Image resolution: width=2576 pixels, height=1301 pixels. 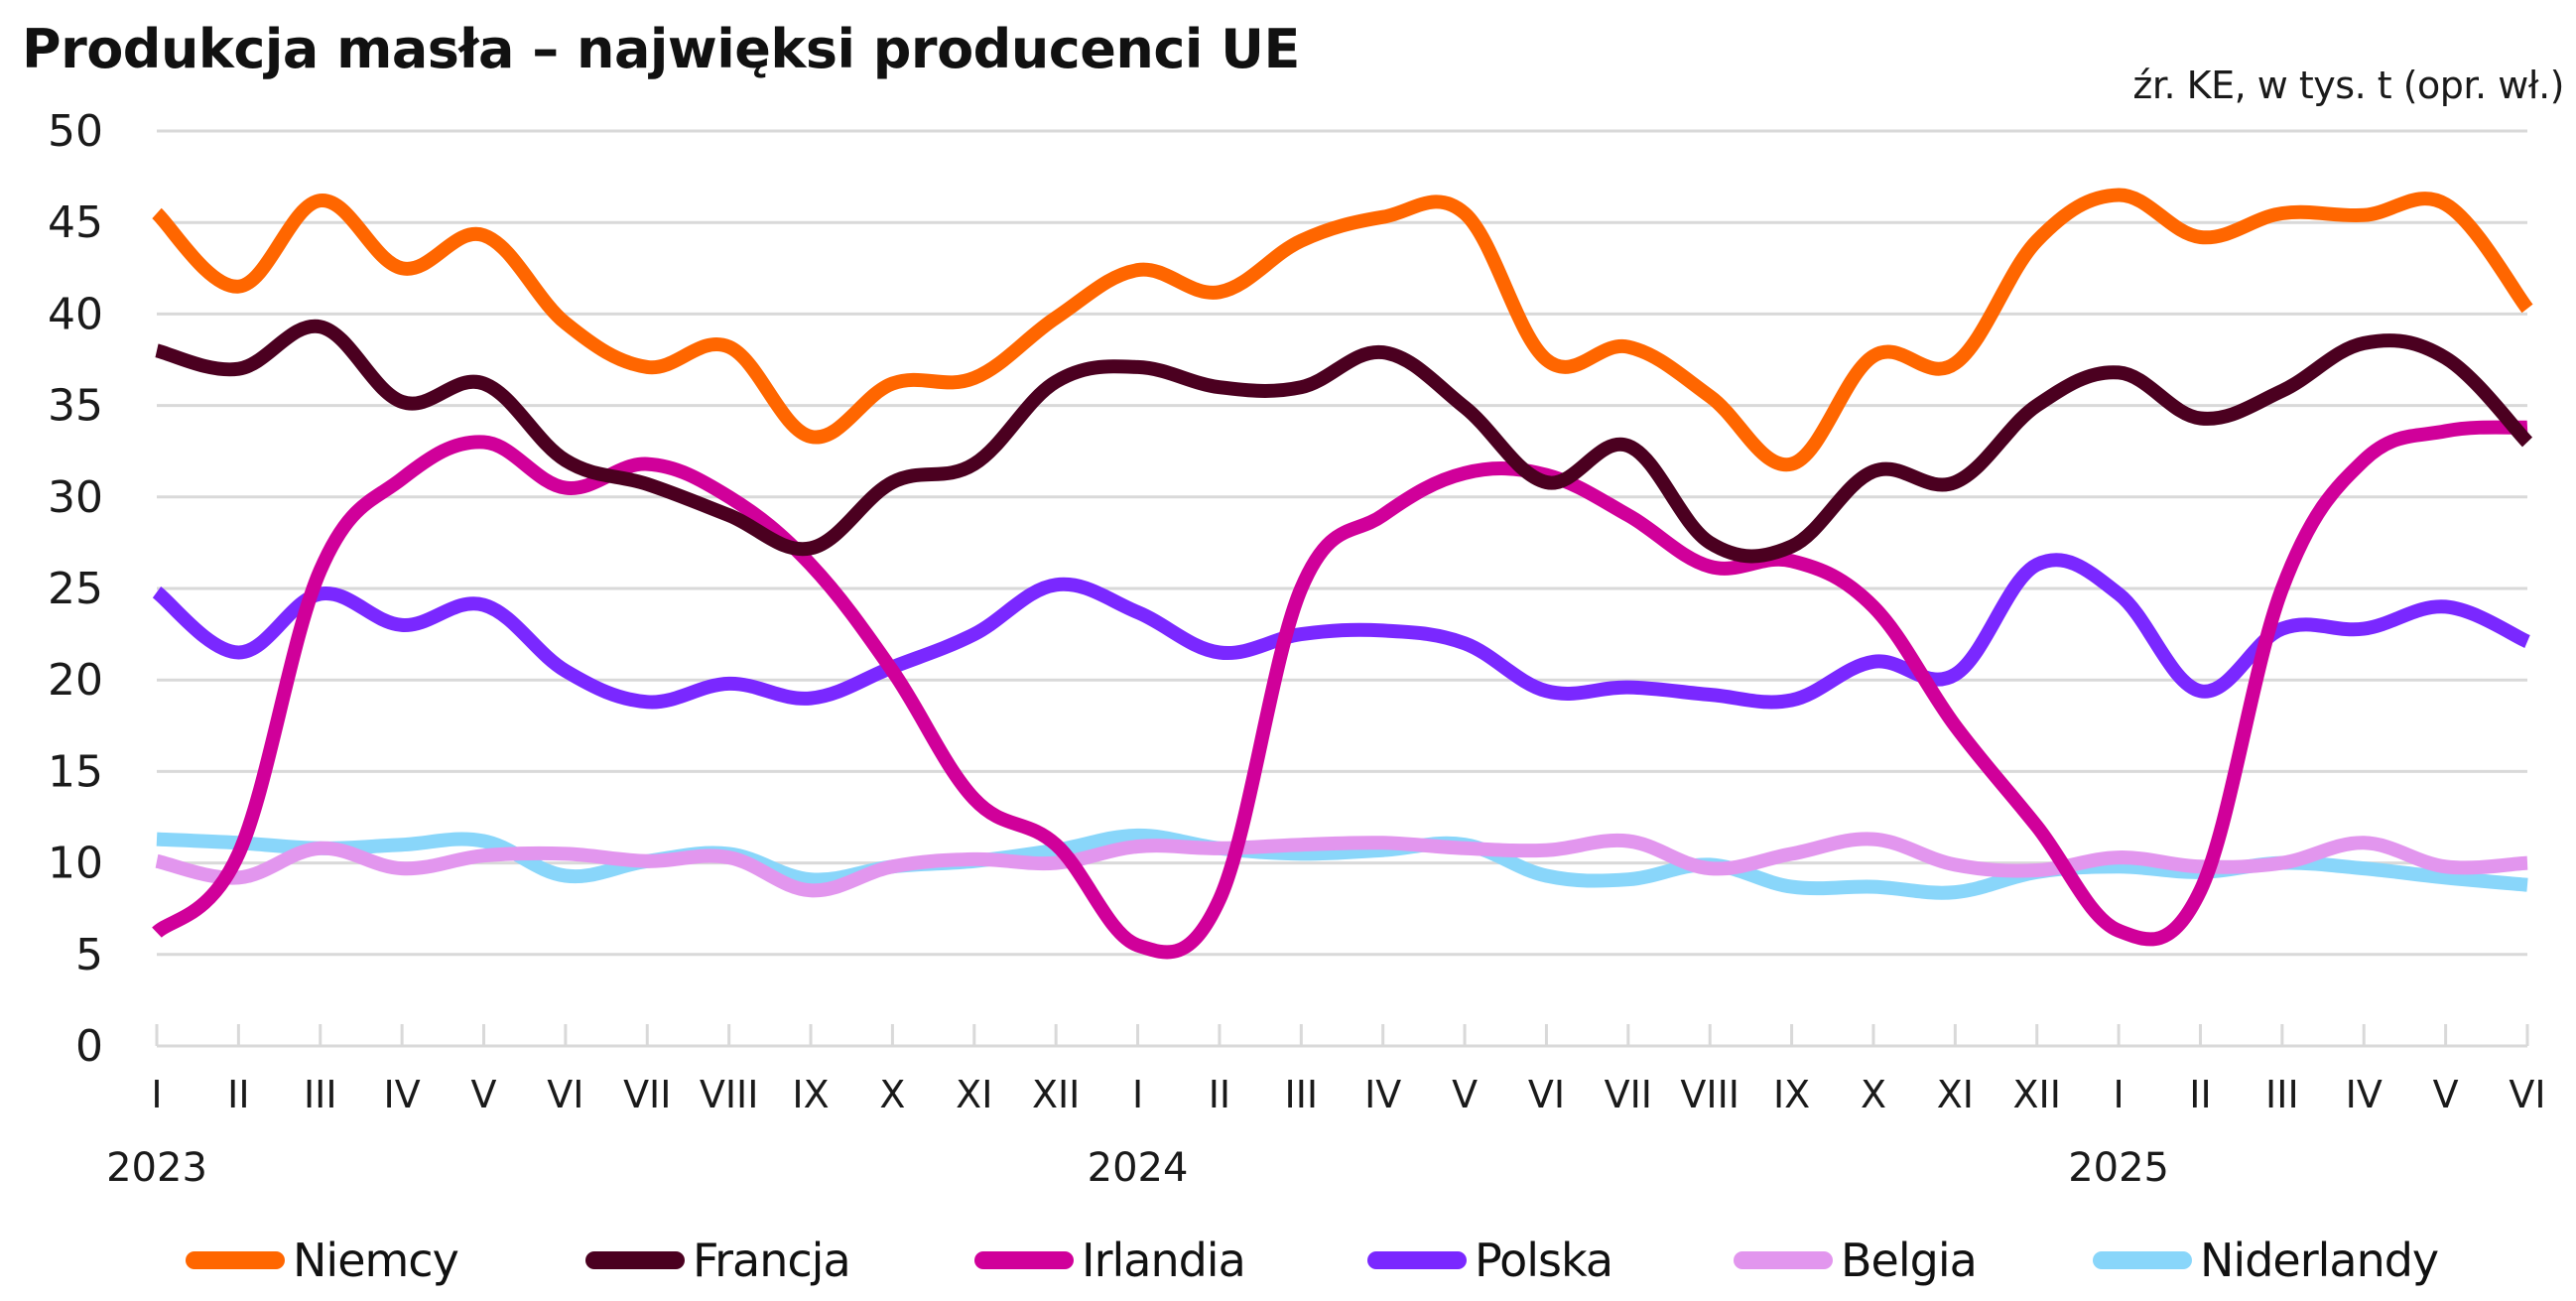 I want to click on legend-item-niemcy: Niemcy, so click(x=323, y=1260).